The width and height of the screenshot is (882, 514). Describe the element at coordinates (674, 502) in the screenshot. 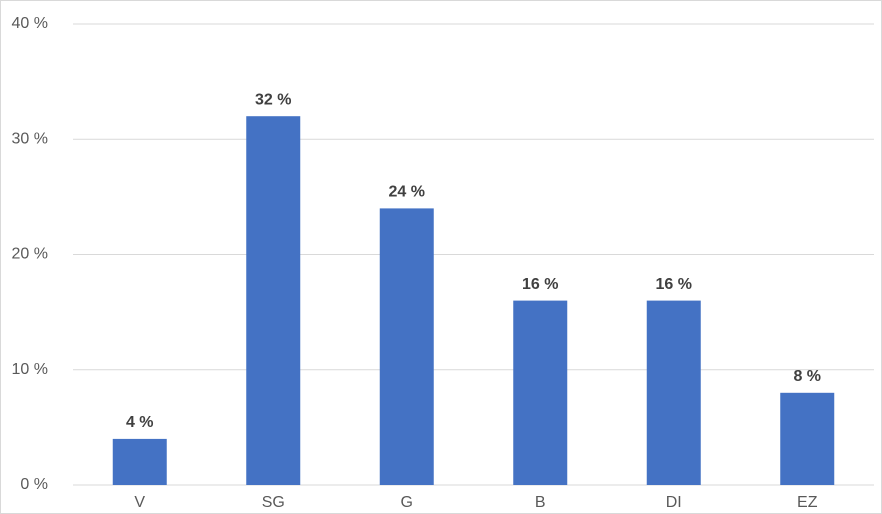

I see `x-tick-label: DI` at that location.